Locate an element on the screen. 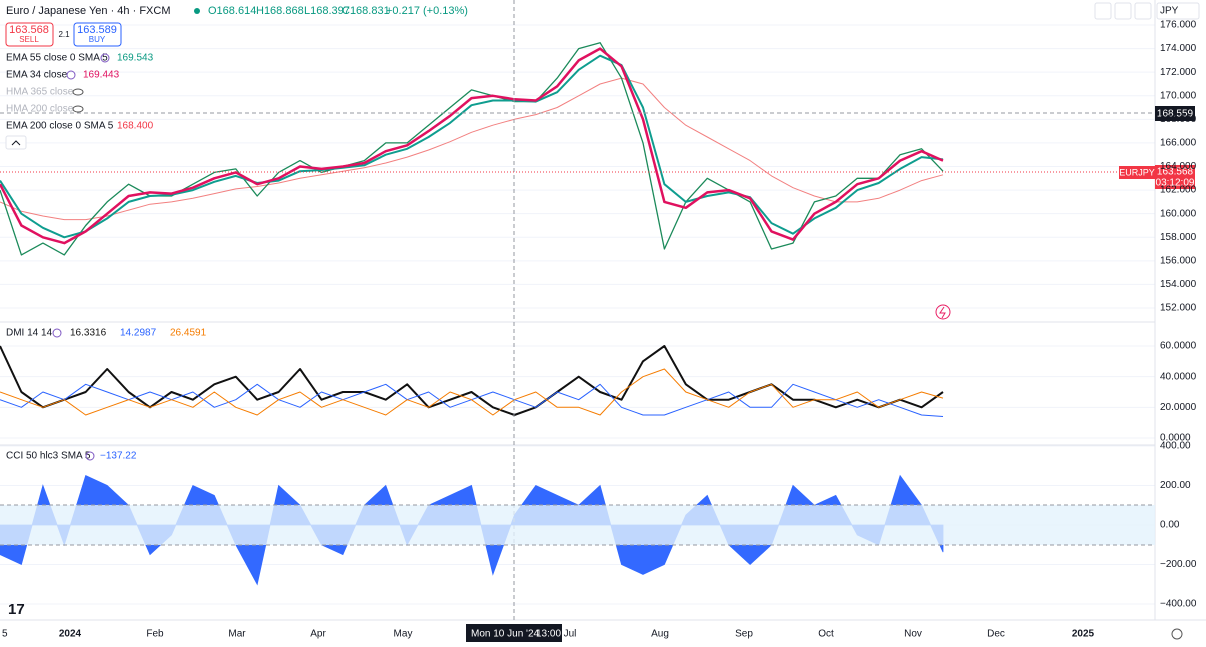 Image resolution: width=1206 pixels, height=647 pixels. price-tick-label: 168.000 is located at coordinates (1178, 119).